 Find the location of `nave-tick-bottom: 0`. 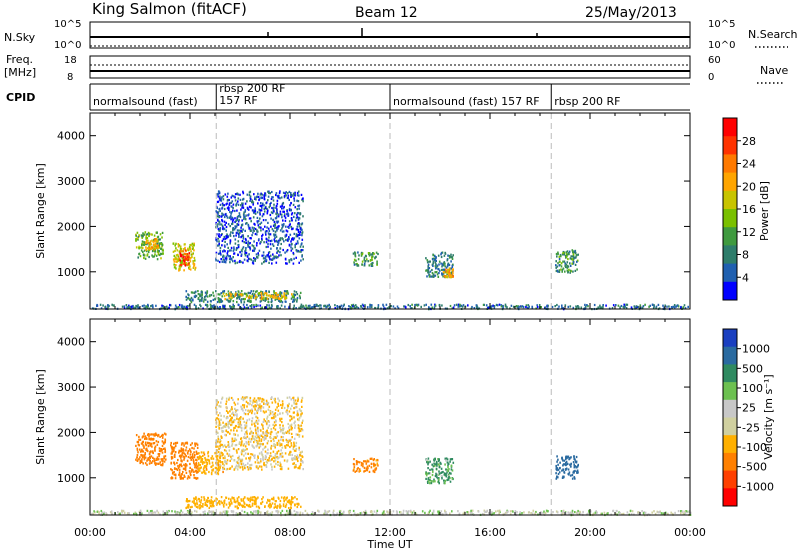

nave-tick-bottom: 0 is located at coordinates (711, 77).